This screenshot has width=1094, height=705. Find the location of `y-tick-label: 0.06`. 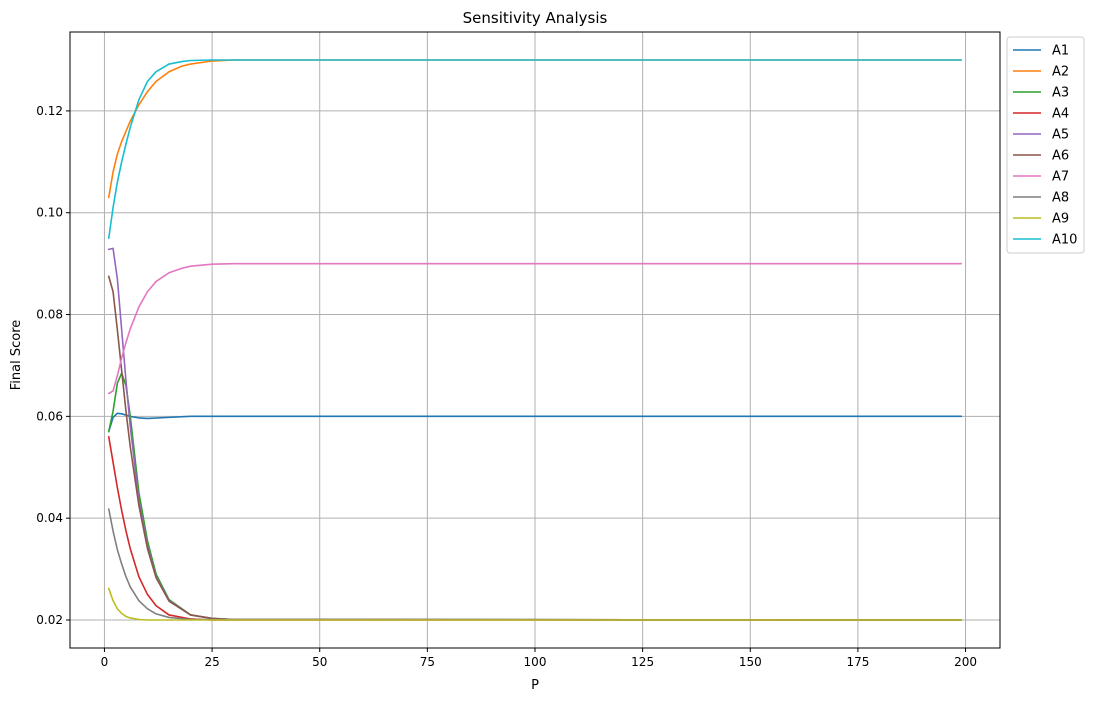

y-tick-label: 0.06 is located at coordinates (49, 416).